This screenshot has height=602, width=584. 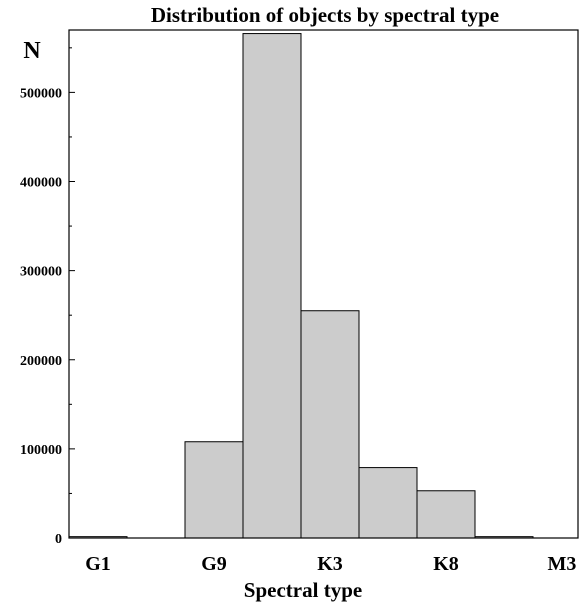 What do you see at coordinates (214, 564) in the screenshot?
I see `x-tick-label-g9: G9` at bounding box center [214, 564].